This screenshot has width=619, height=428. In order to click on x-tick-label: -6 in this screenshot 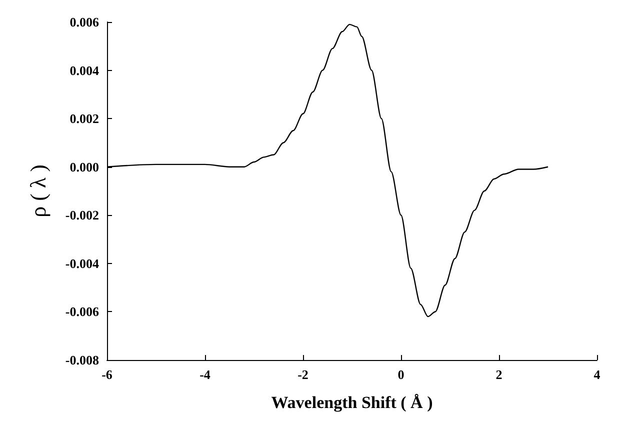, I will do `click(107, 374)`.